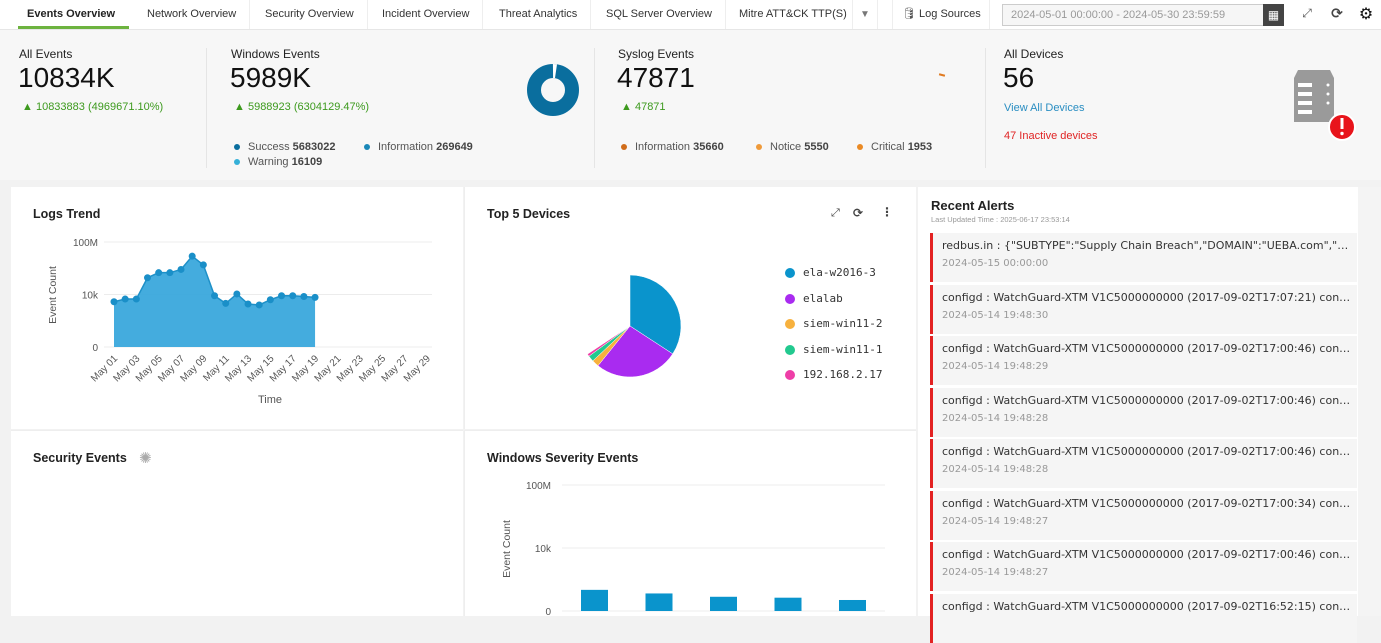 The height and width of the screenshot is (643, 1381). I want to click on legend-item: siem-win11-2, so click(833, 323).